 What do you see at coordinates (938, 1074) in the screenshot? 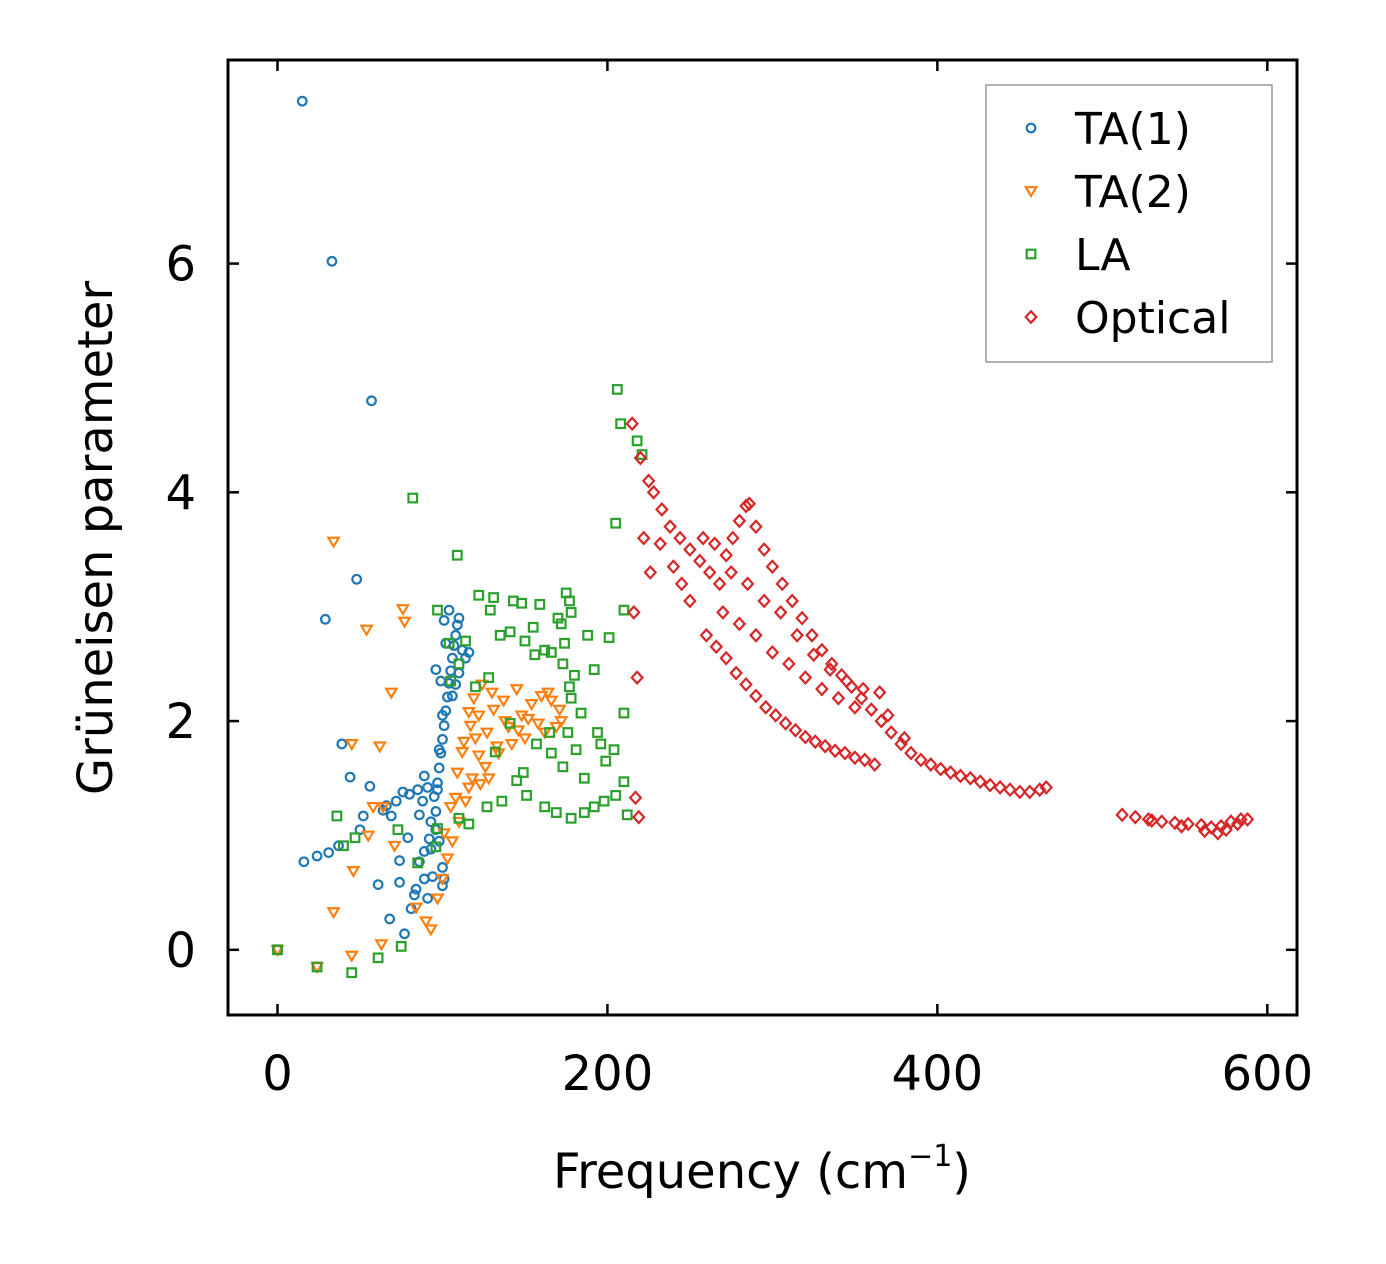
I see `x-tick-label: 400` at bounding box center [938, 1074].